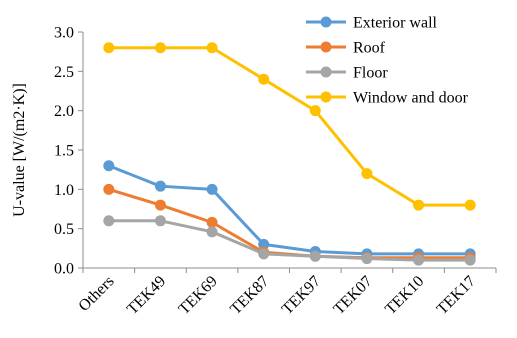 This screenshot has height=338, width=517. I want to click on y-axis-title-text: U-value [W/(m2·K)], so click(19, 150).